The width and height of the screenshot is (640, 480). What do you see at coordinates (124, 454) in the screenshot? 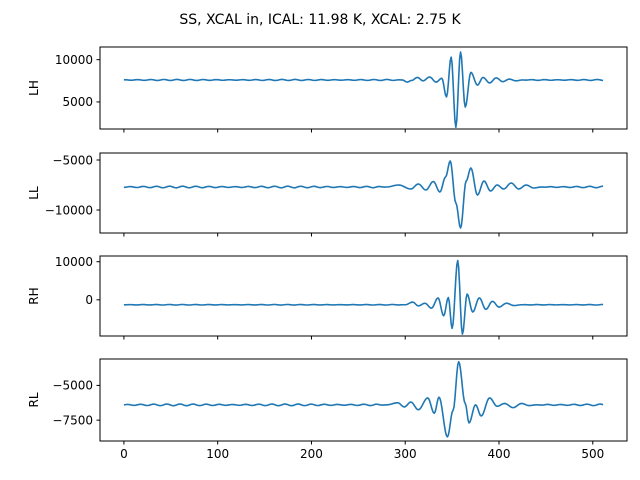
I see `x-tick-label: 0` at bounding box center [124, 454].